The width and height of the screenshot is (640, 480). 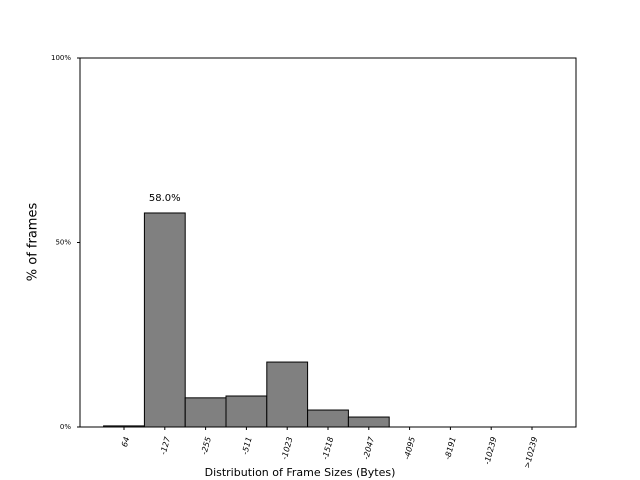 What do you see at coordinates (65, 427) in the screenshot?
I see `y-tick-label: 0%` at bounding box center [65, 427].